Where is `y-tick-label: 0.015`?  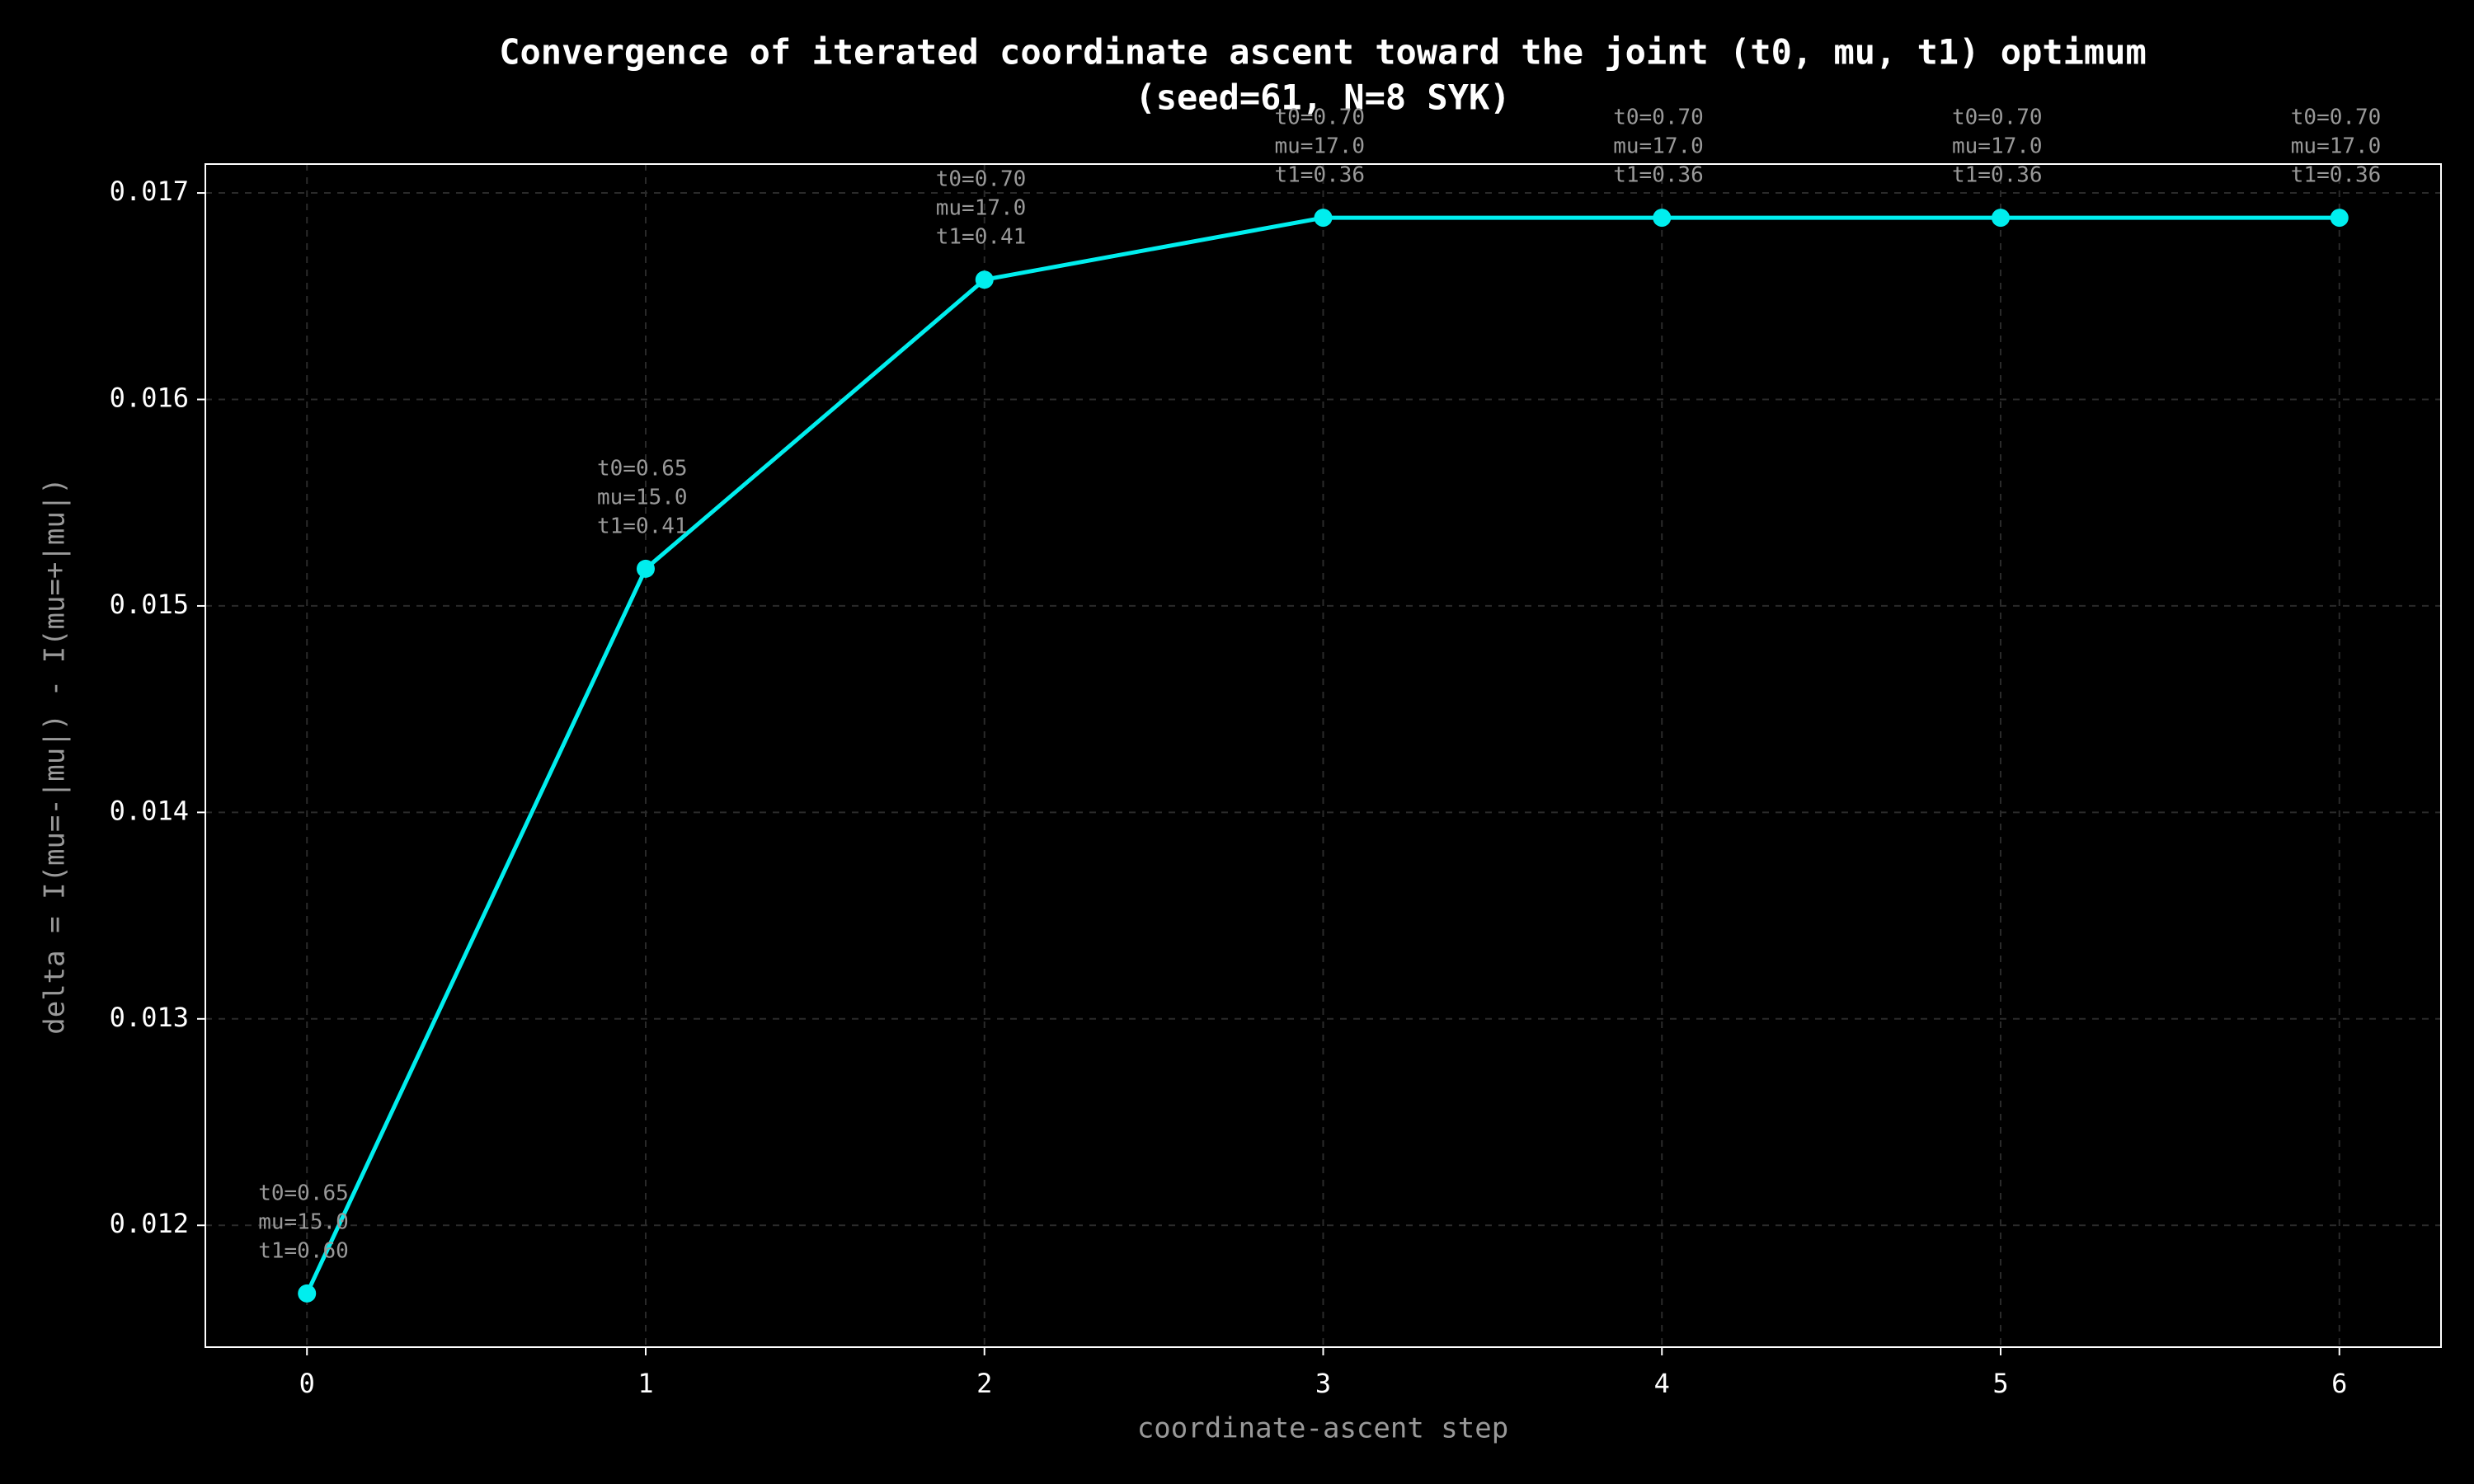 y-tick-label: 0.015 is located at coordinates (149, 604).